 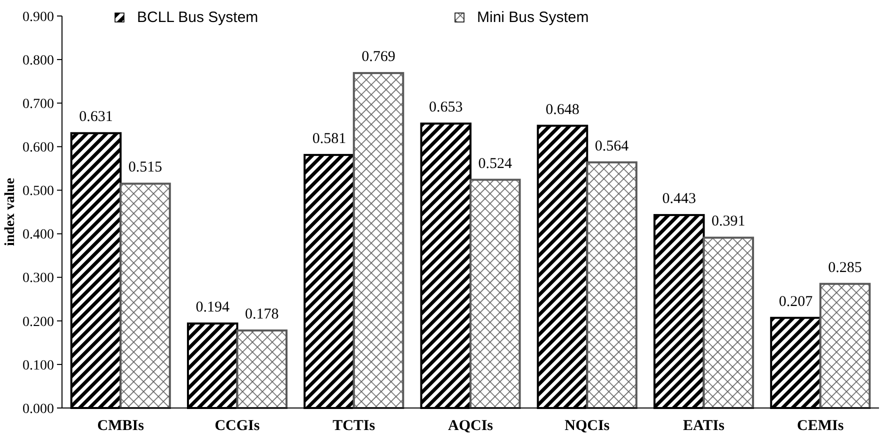 What do you see at coordinates (145, 168) in the screenshot?
I see `data-label: 0.515` at bounding box center [145, 168].